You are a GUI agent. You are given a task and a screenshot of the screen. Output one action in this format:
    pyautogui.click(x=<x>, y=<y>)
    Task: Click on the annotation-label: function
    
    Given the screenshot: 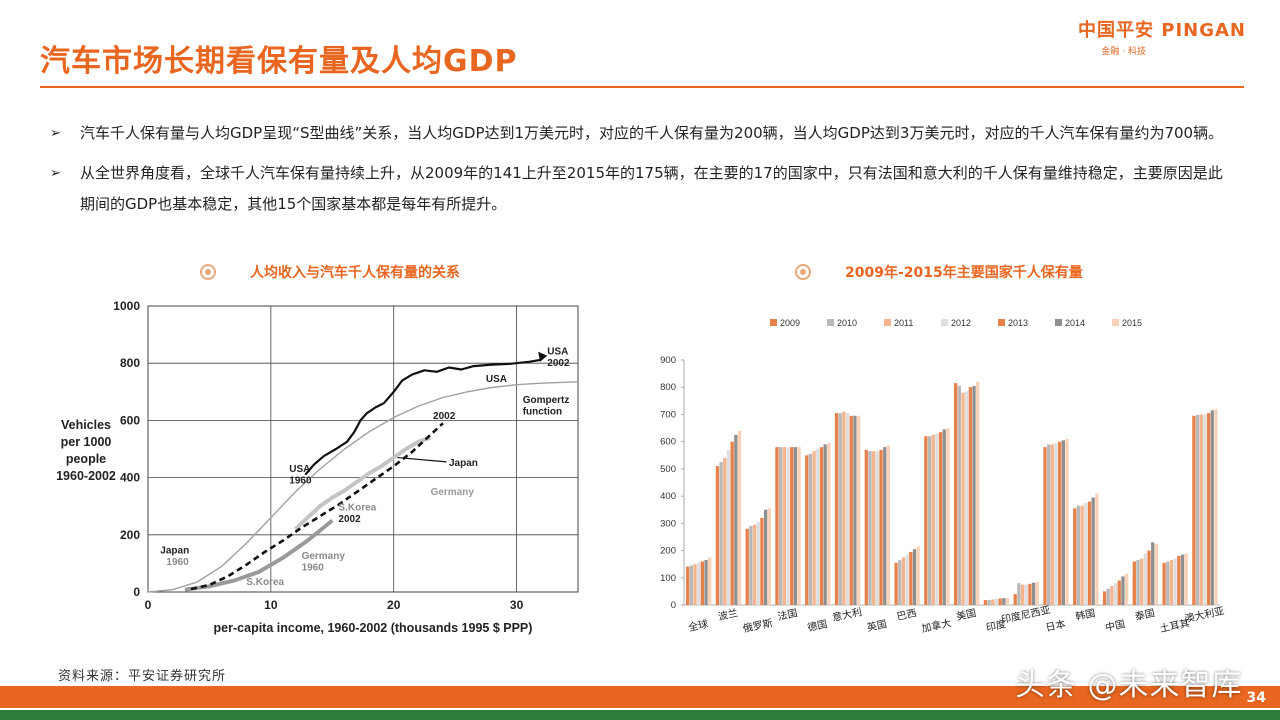 What is the action you would take?
    pyautogui.click(x=542, y=412)
    